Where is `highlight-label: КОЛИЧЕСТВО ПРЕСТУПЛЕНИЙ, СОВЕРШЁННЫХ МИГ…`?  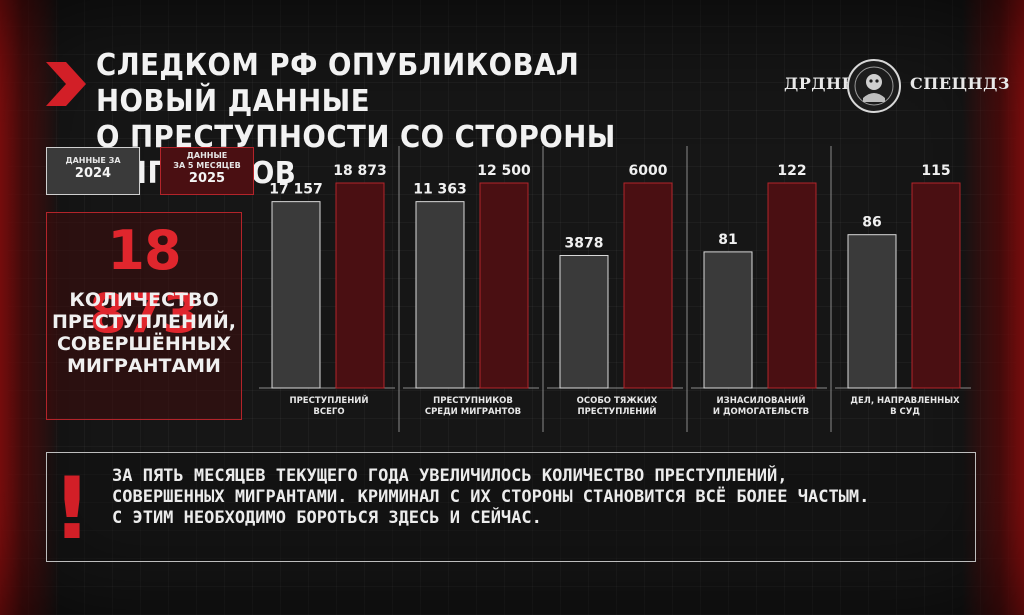
highlight-label: КОЛИЧЕСТВО ПРЕСТУПЛЕНИЙ, СОВЕРШЁННЫХ МИГ… is located at coordinates (144, 333).